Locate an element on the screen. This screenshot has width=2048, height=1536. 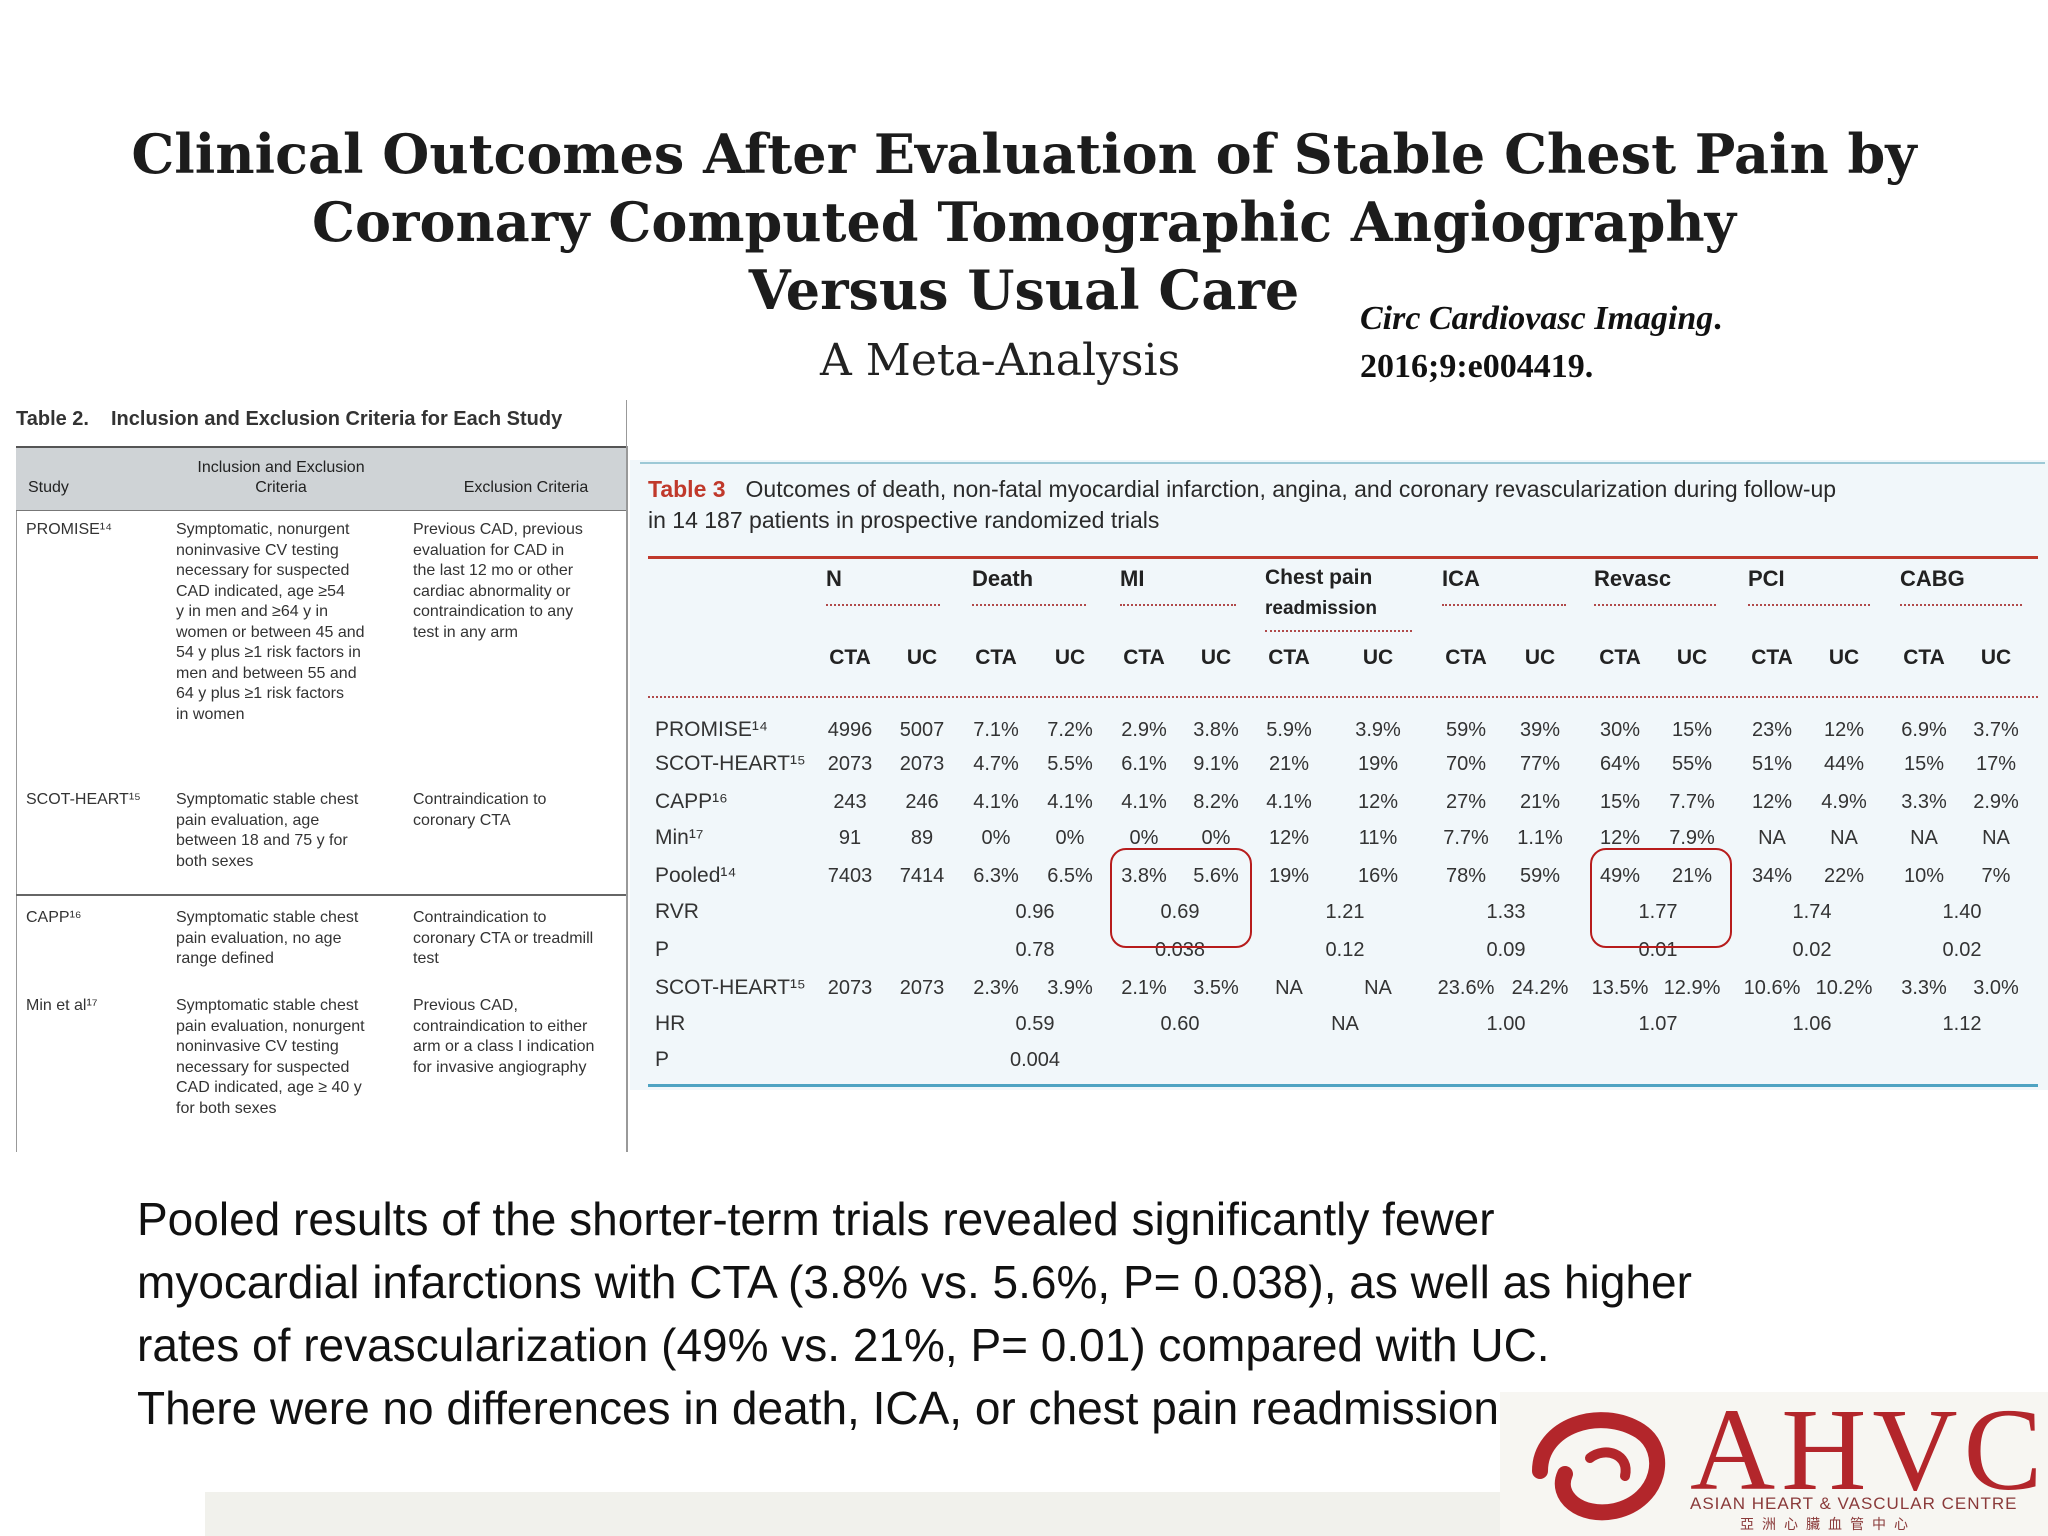
table3-group-header: N is located at coordinates (834, 578).